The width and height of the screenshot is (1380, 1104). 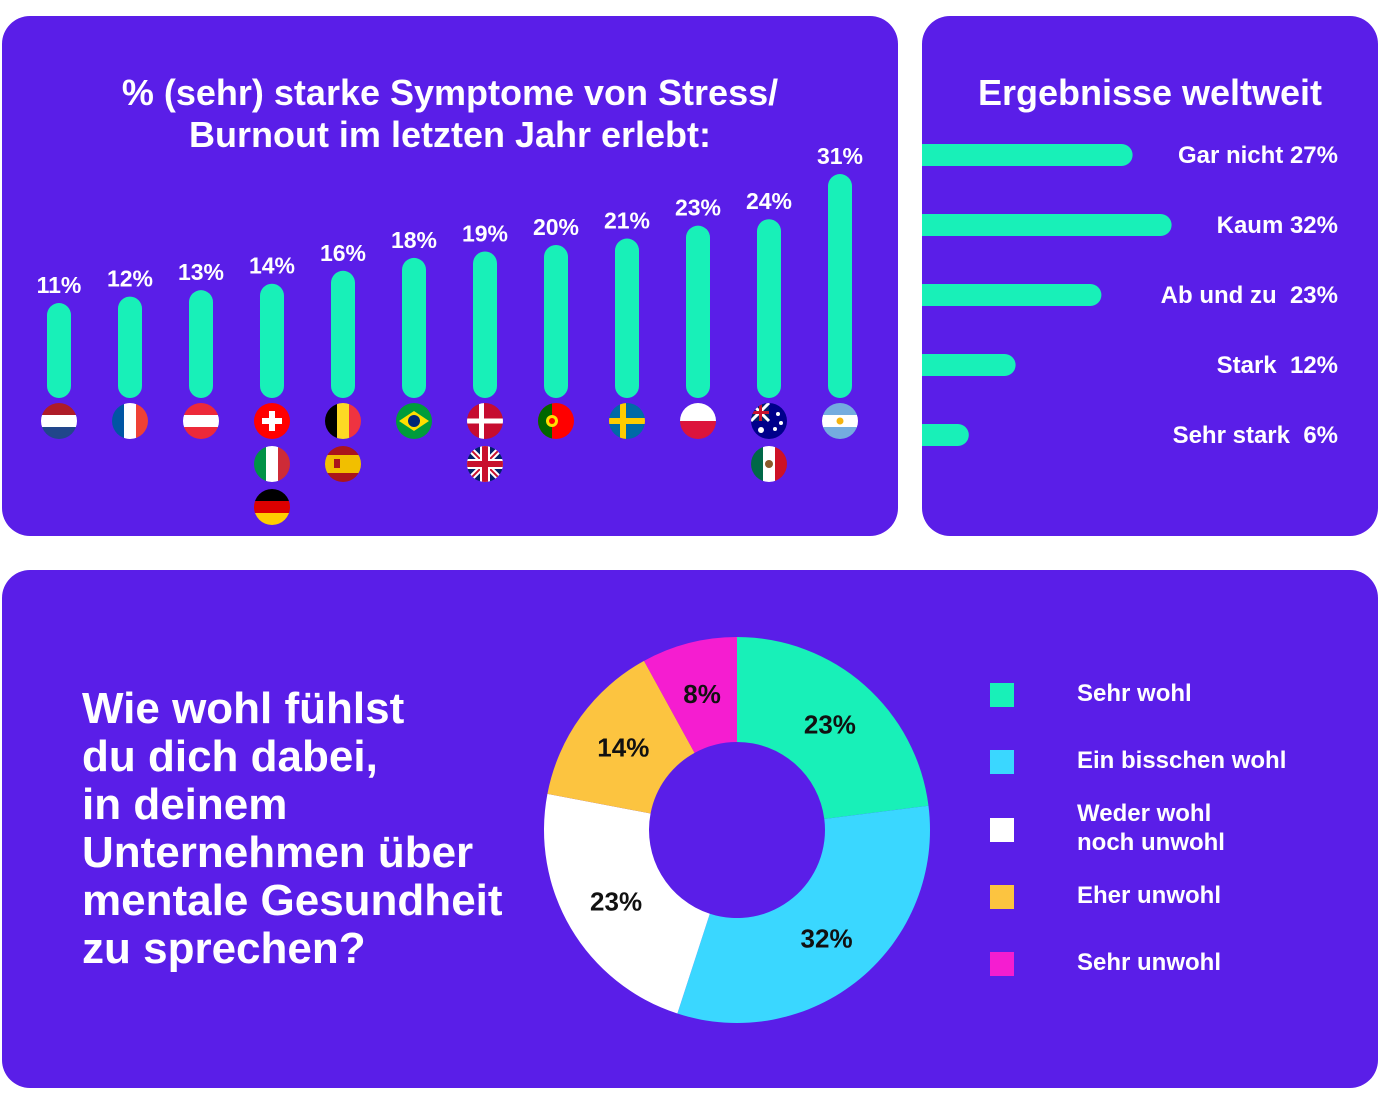 What do you see at coordinates (840, 156) in the screenshot?
I see `country-bar-value-label: 31%` at bounding box center [840, 156].